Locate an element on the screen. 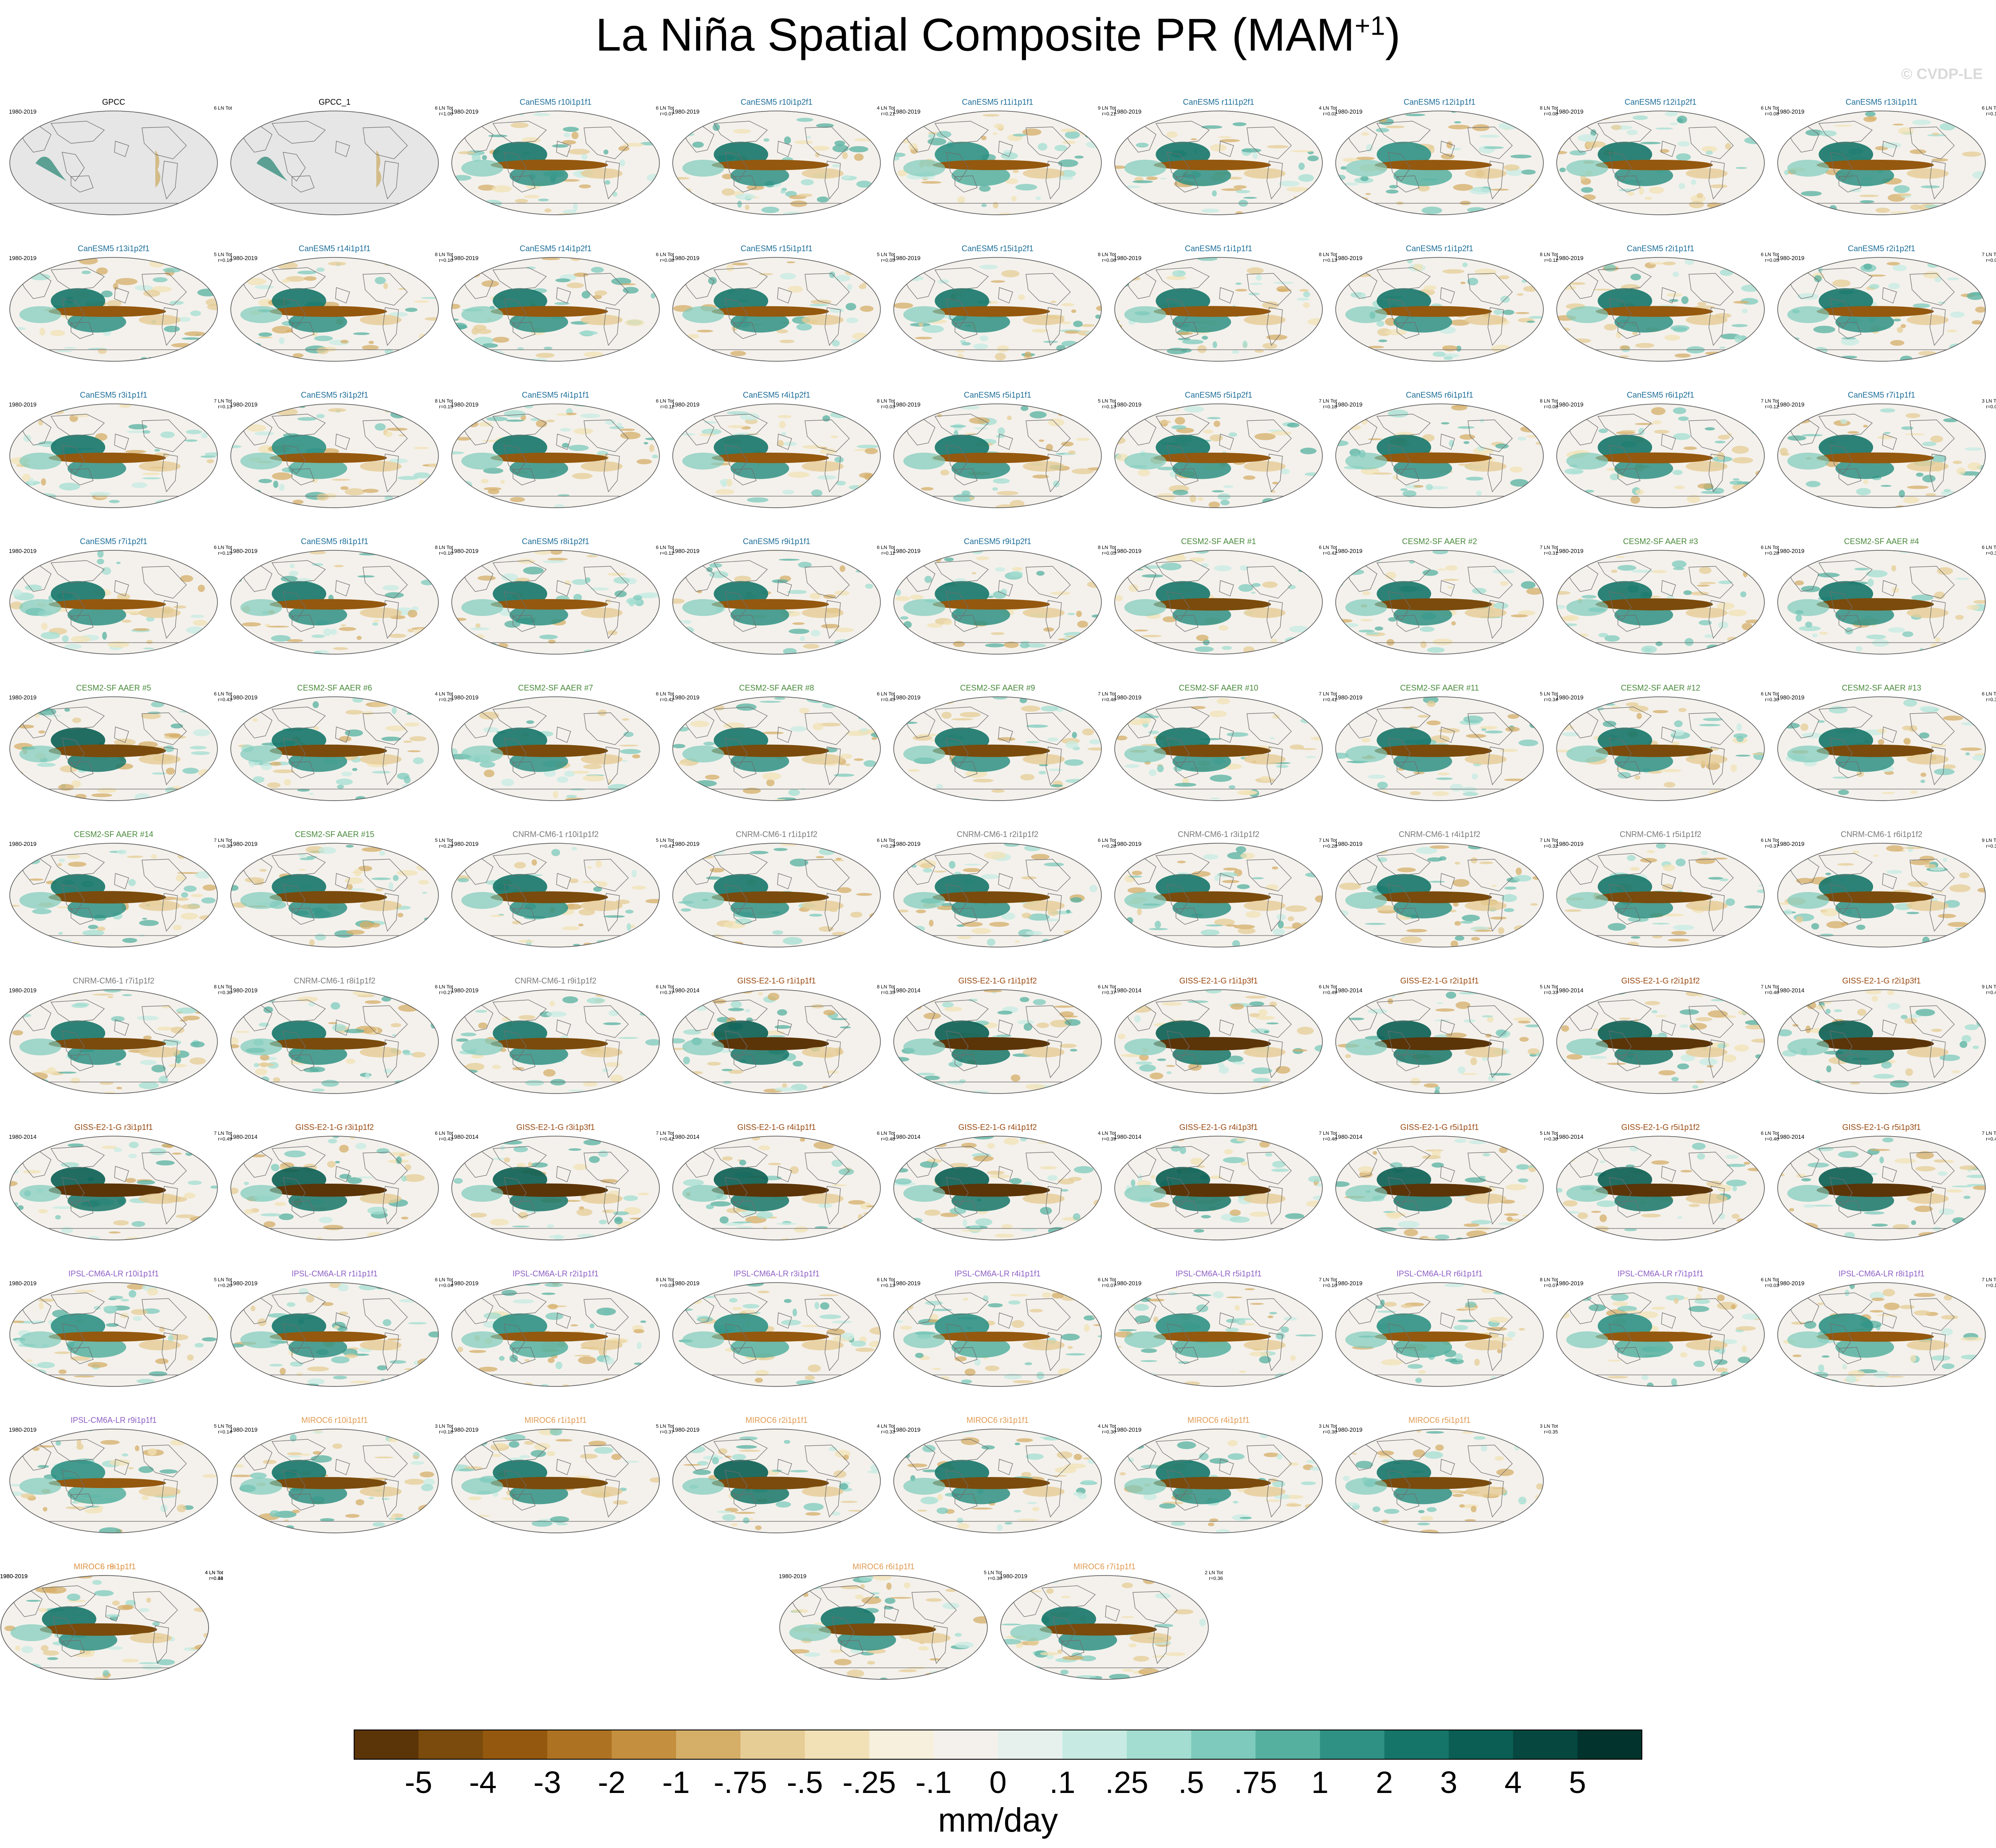 This screenshot has height=1848, width=1996. panel-pattern-correlation: r=0.38 is located at coordinates (1991, 553).